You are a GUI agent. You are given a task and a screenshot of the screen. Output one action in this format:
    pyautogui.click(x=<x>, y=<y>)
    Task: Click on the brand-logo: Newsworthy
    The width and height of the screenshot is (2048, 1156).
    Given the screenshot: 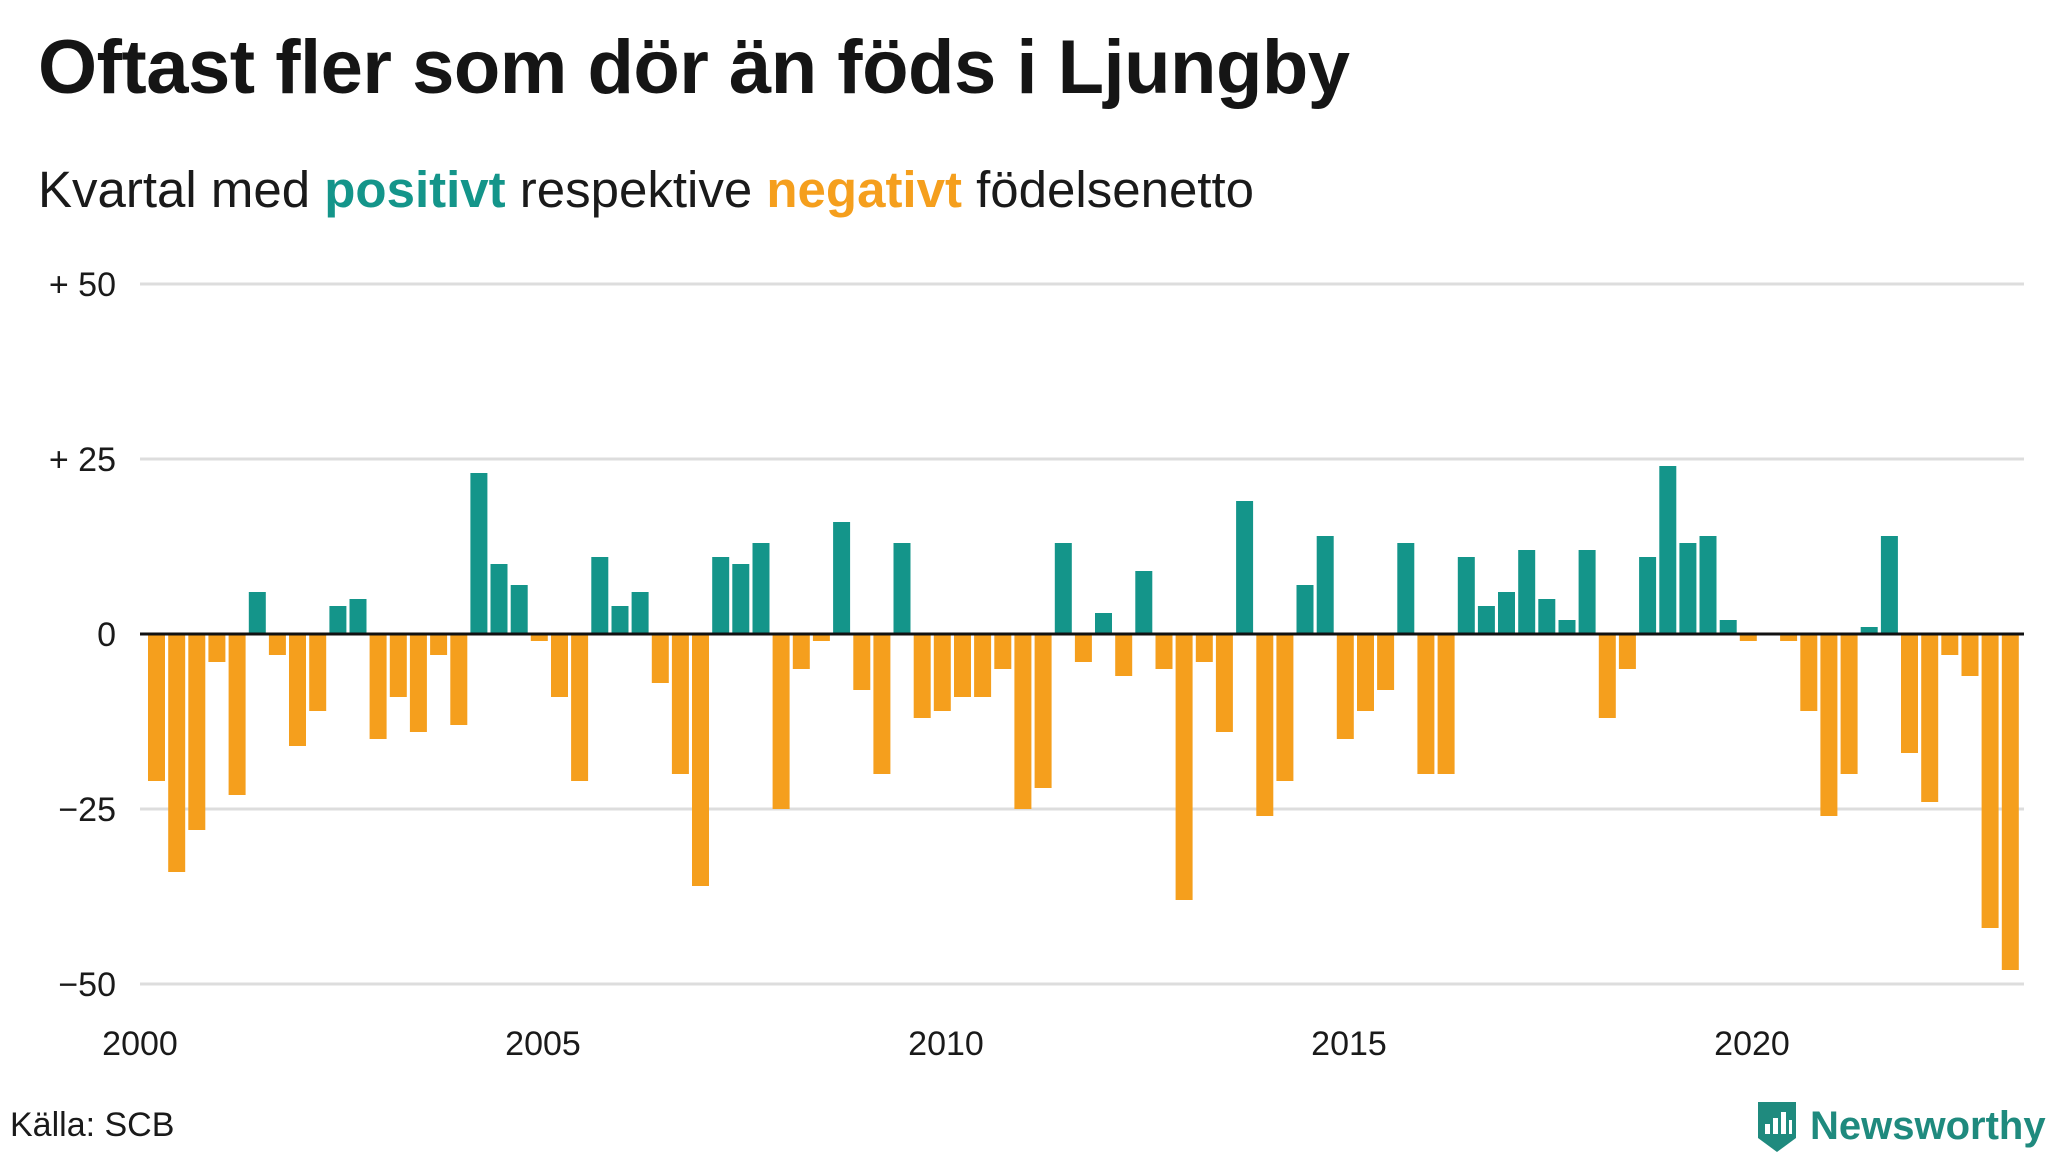 What is the action you would take?
    pyautogui.click(x=1900, y=1126)
    